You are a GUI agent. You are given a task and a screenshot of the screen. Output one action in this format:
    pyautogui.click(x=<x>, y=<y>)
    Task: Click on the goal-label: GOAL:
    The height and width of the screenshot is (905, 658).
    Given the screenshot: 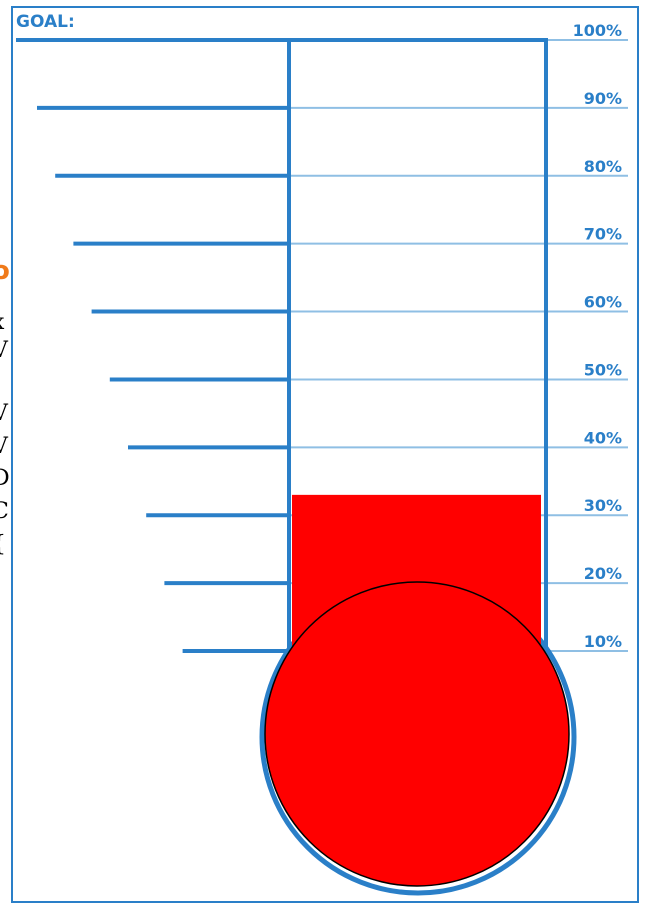 What is the action you would take?
    pyautogui.click(x=45, y=22)
    